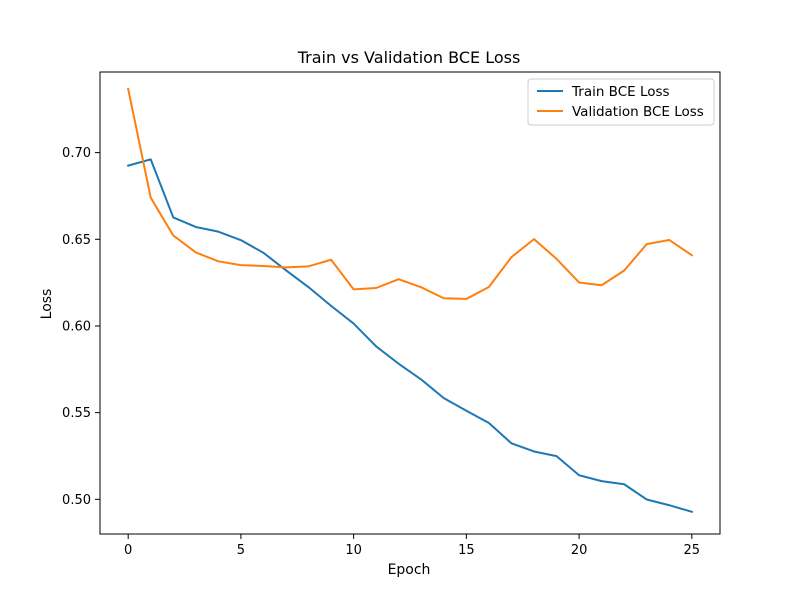  I want to click on legend-box, so click(621, 102).